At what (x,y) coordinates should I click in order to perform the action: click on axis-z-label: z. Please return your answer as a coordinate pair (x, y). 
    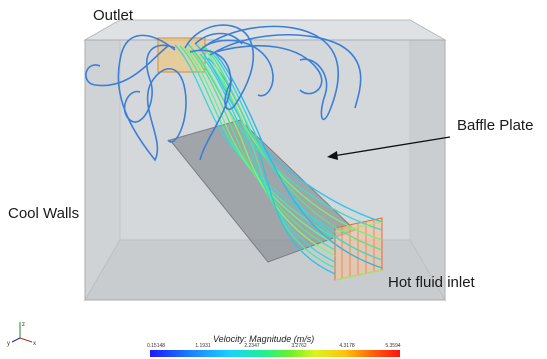
    Looking at the image, I should click on (23, 325).